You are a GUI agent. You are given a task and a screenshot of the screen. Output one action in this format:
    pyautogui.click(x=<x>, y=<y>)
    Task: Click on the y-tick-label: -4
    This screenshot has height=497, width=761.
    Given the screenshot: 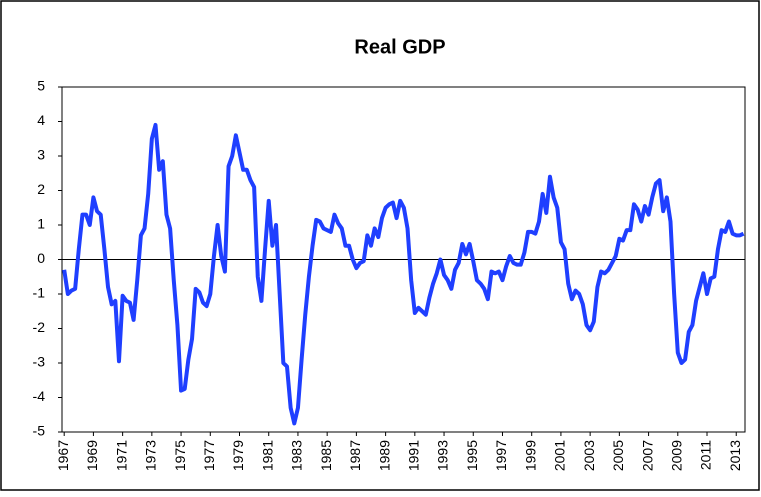 What is the action you would take?
    pyautogui.click(x=39, y=396)
    